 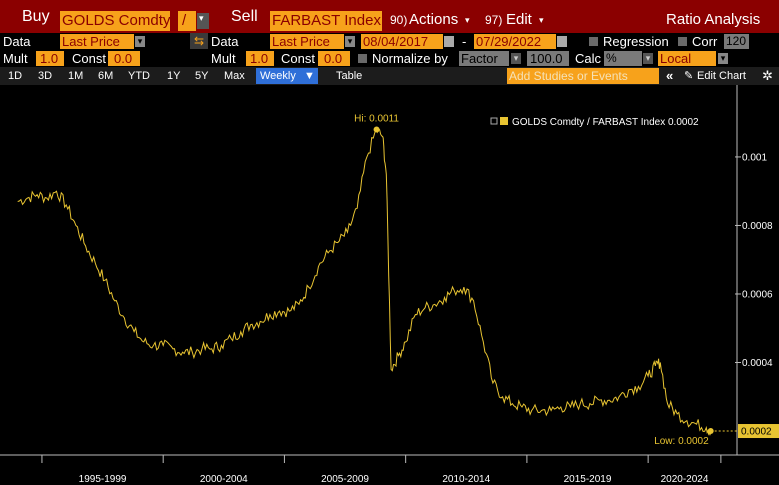 I want to click on const-label-2: Const, so click(x=298, y=58).